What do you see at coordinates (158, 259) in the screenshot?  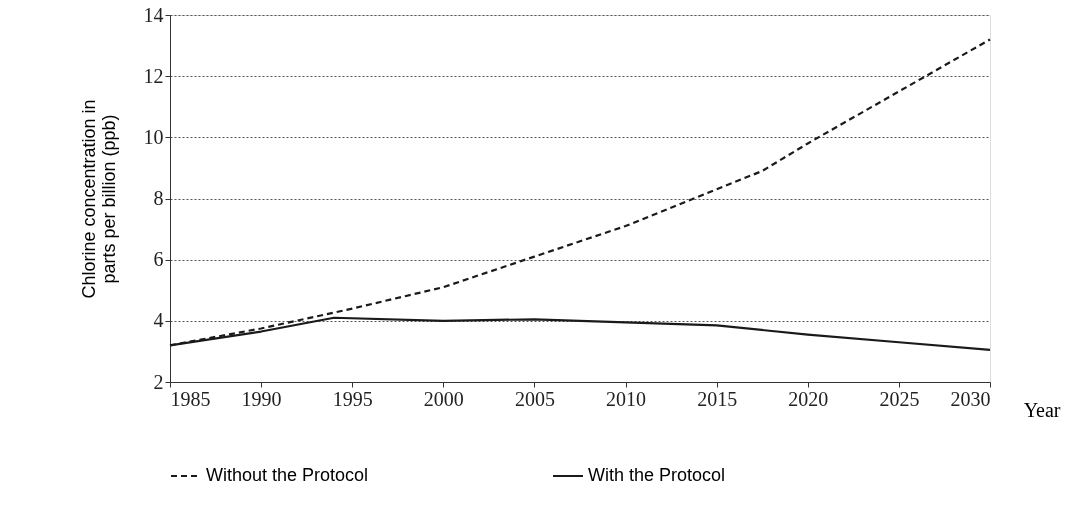 I see `y-tick-label: 6` at bounding box center [158, 259].